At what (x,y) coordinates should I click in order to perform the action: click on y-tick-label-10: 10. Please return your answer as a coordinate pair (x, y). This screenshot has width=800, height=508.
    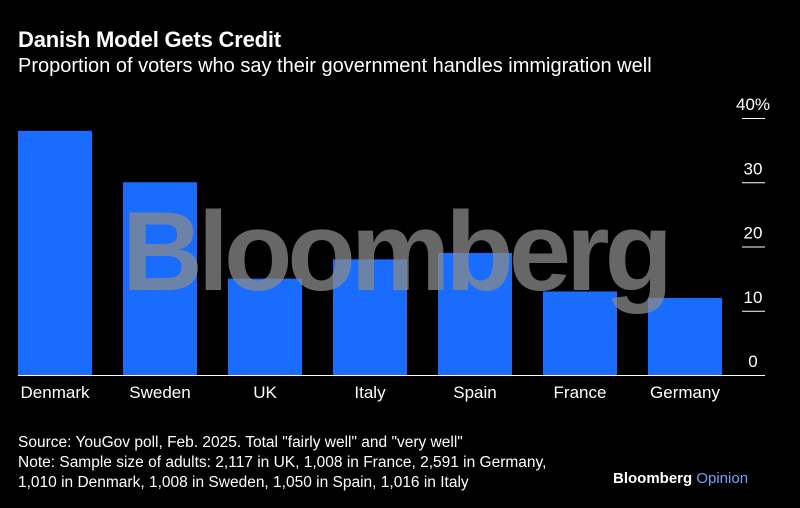
    Looking at the image, I should click on (753, 297).